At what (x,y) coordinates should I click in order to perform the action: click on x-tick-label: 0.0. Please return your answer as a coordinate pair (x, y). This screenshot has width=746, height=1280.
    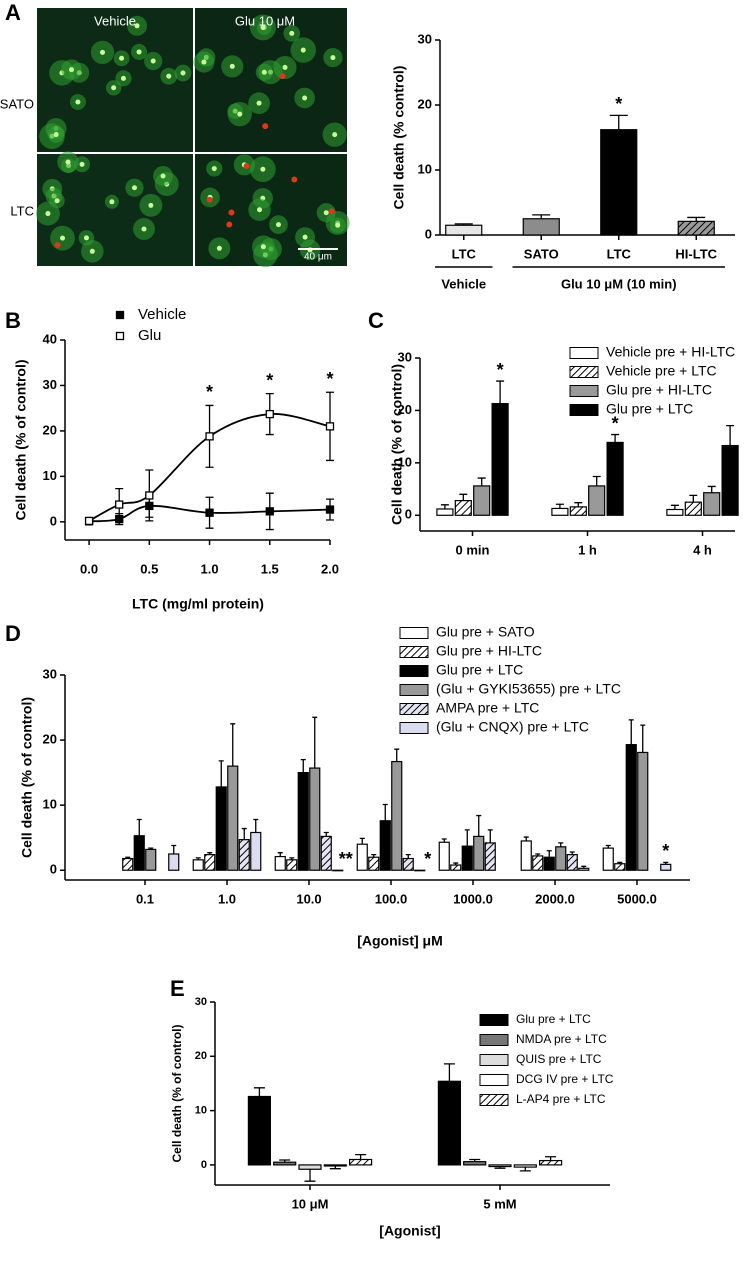
    Looking at the image, I should click on (89, 568).